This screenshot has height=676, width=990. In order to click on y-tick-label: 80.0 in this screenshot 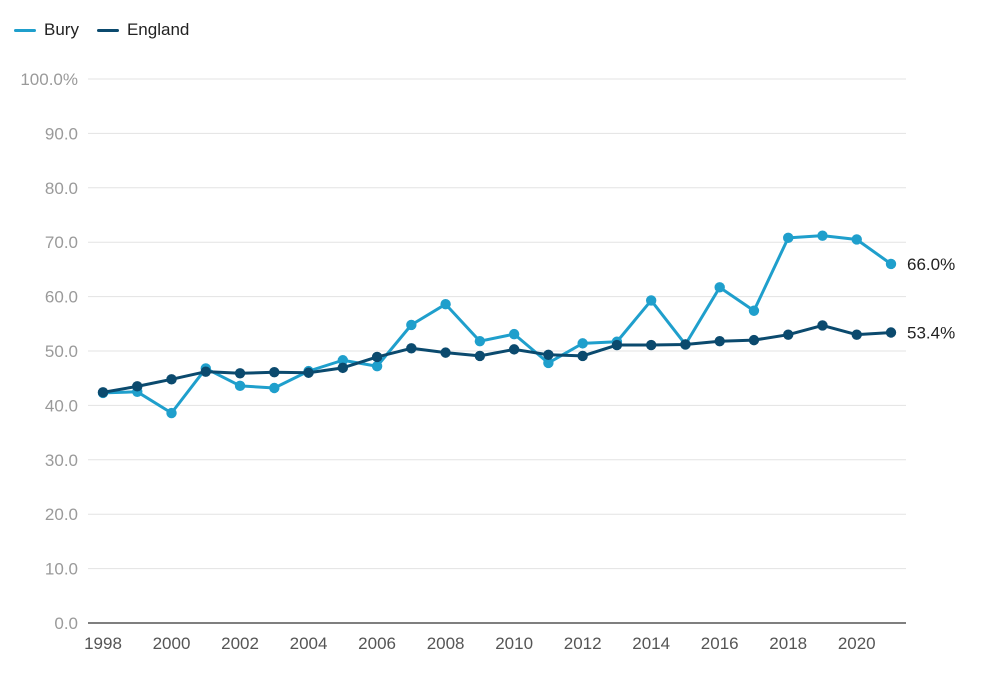, I will do `click(61, 188)`.